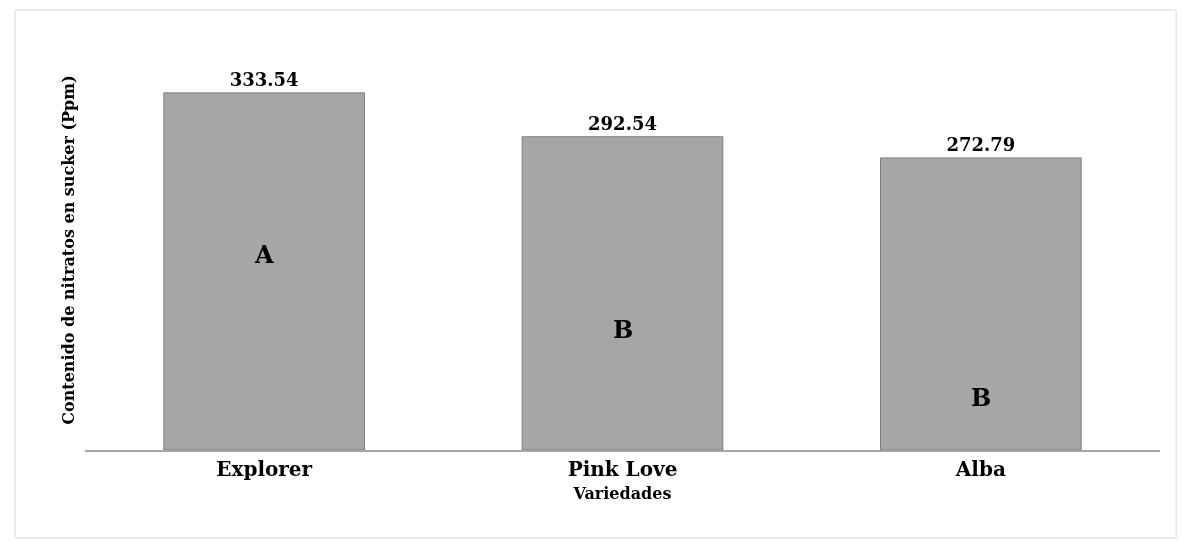  What do you see at coordinates (622, 494) in the screenshot?
I see `x-axis-title: Variedades` at bounding box center [622, 494].